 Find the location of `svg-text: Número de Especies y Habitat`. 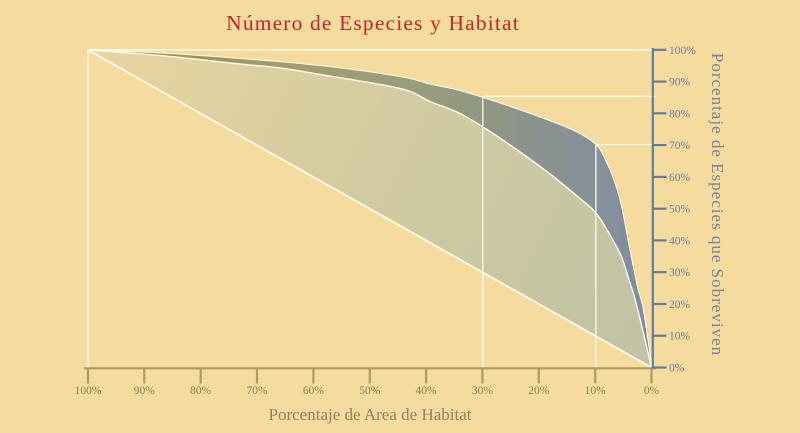

svg-text: Número de Especies y Habitat is located at coordinates (373, 23).